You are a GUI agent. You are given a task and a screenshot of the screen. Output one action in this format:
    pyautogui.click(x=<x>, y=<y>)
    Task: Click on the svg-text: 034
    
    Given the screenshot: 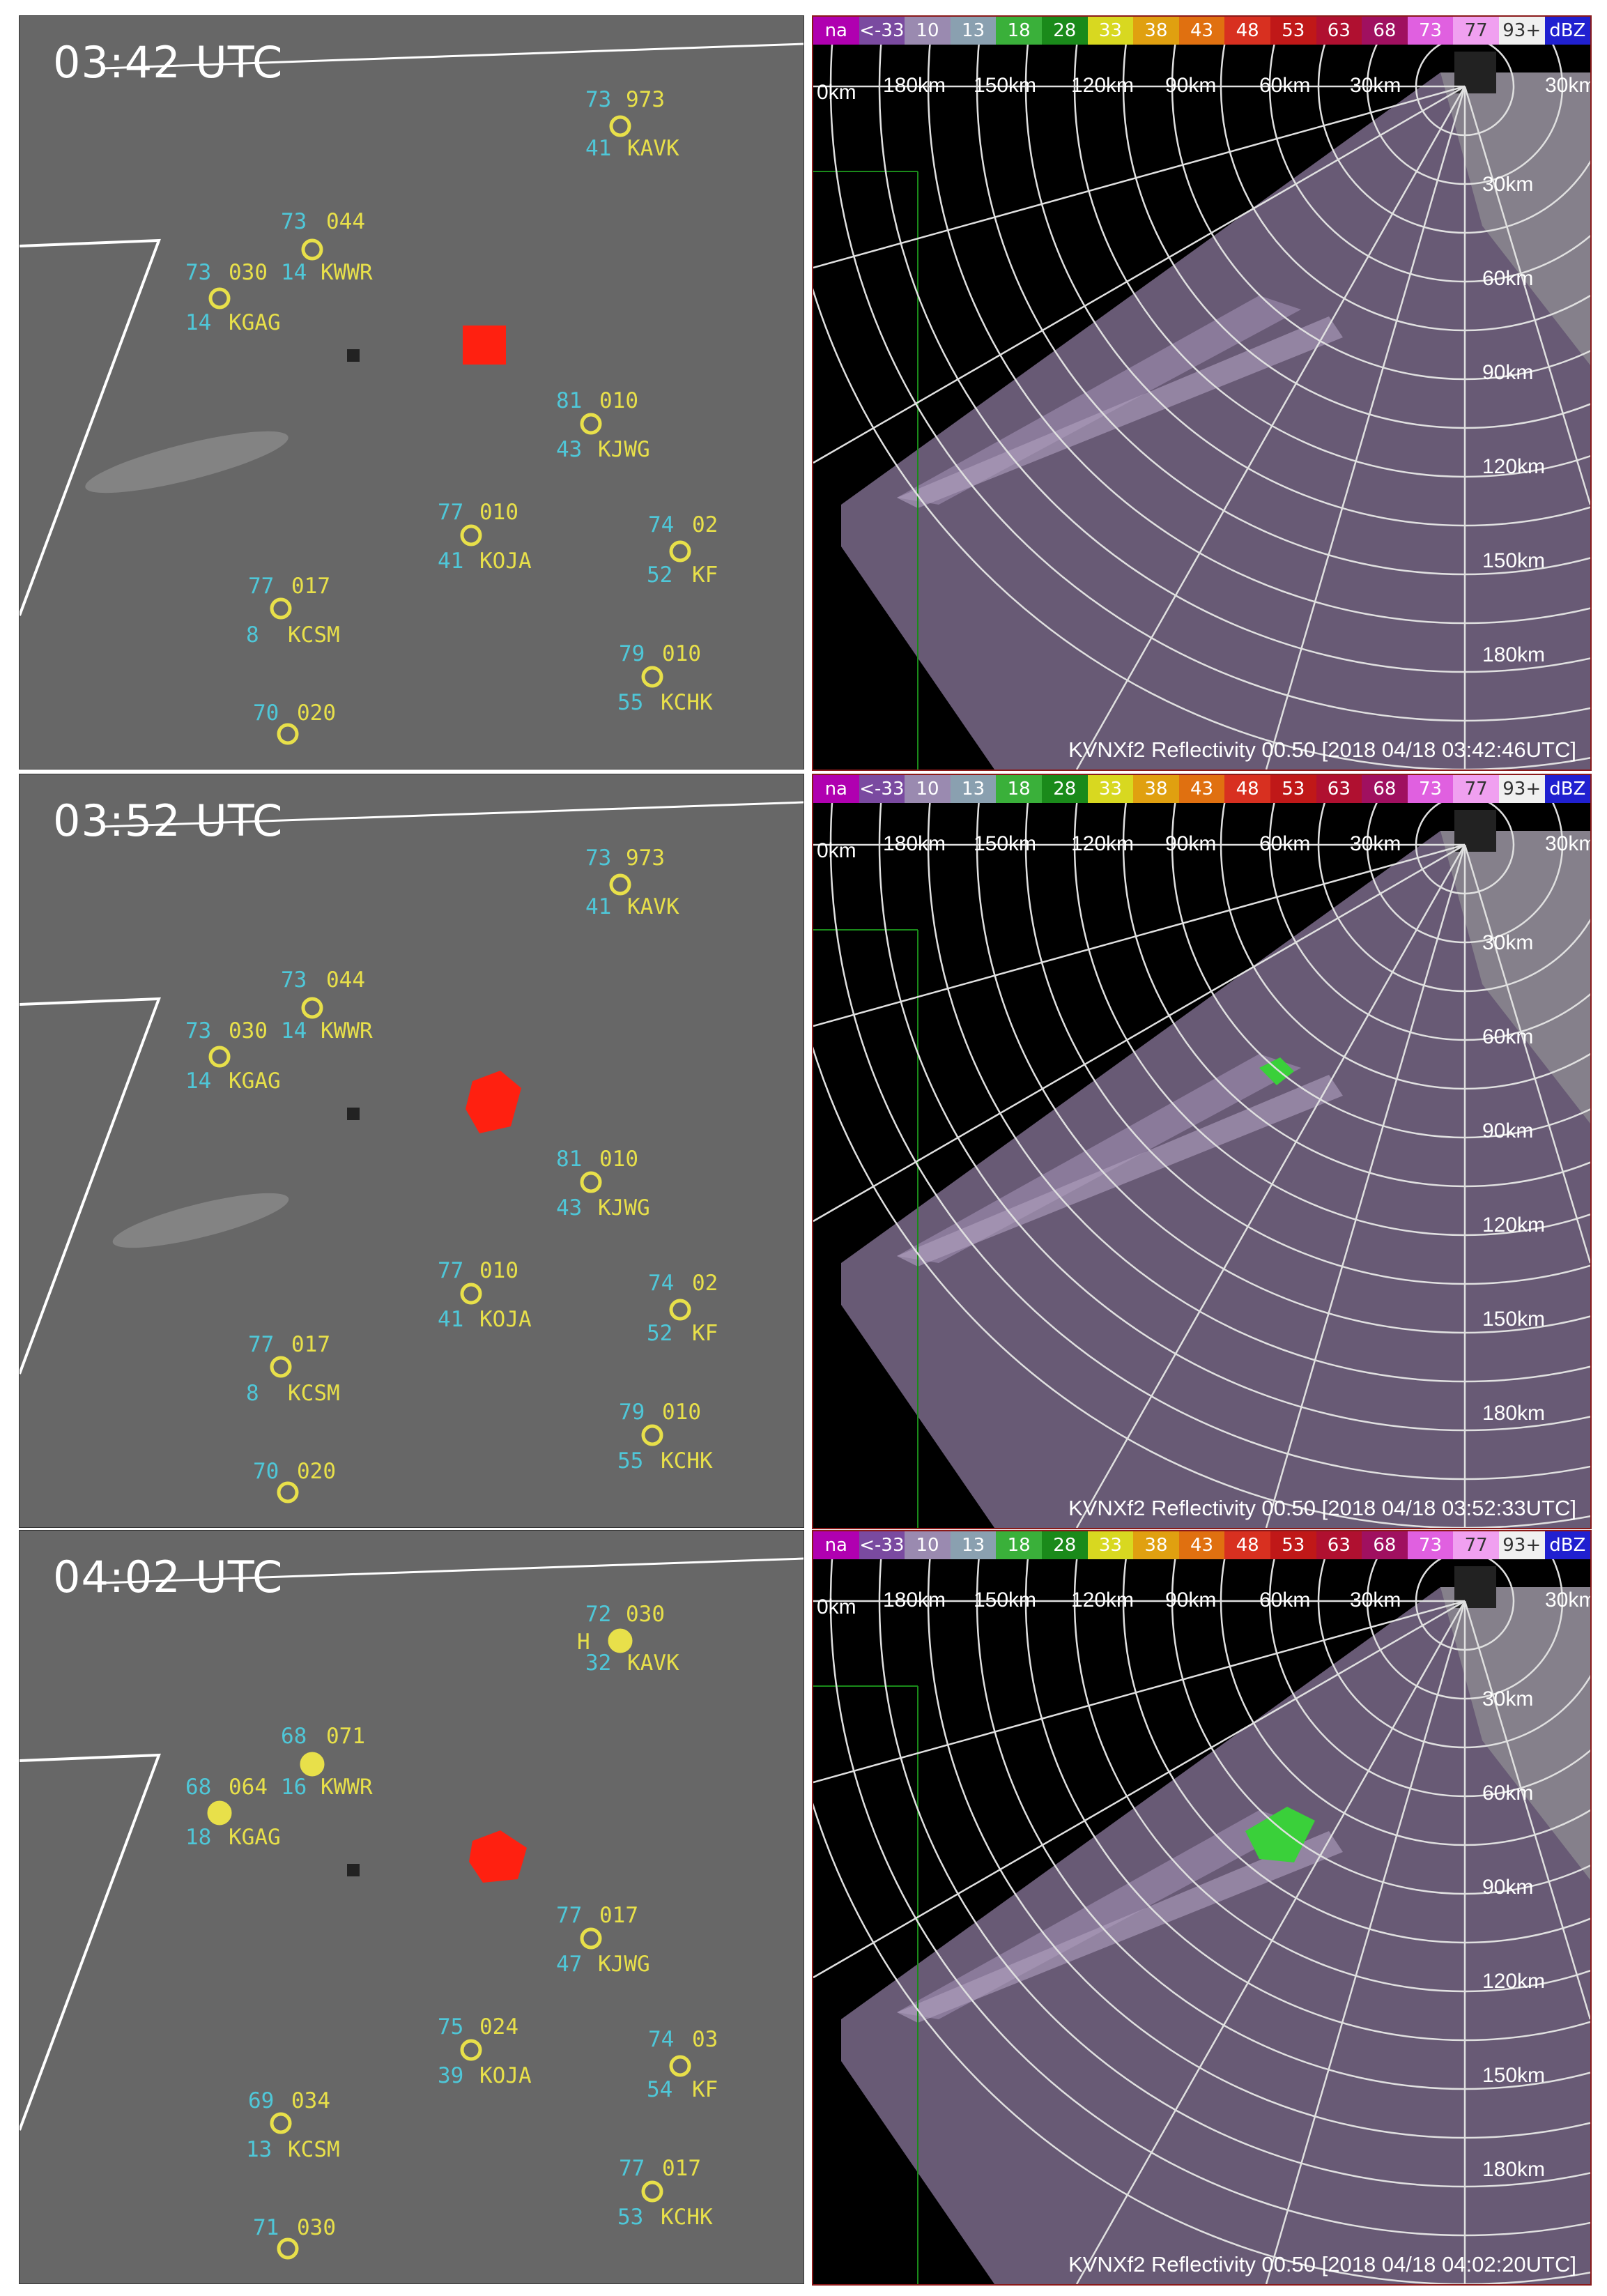 What is the action you would take?
    pyautogui.click(x=310, y=2100)
    